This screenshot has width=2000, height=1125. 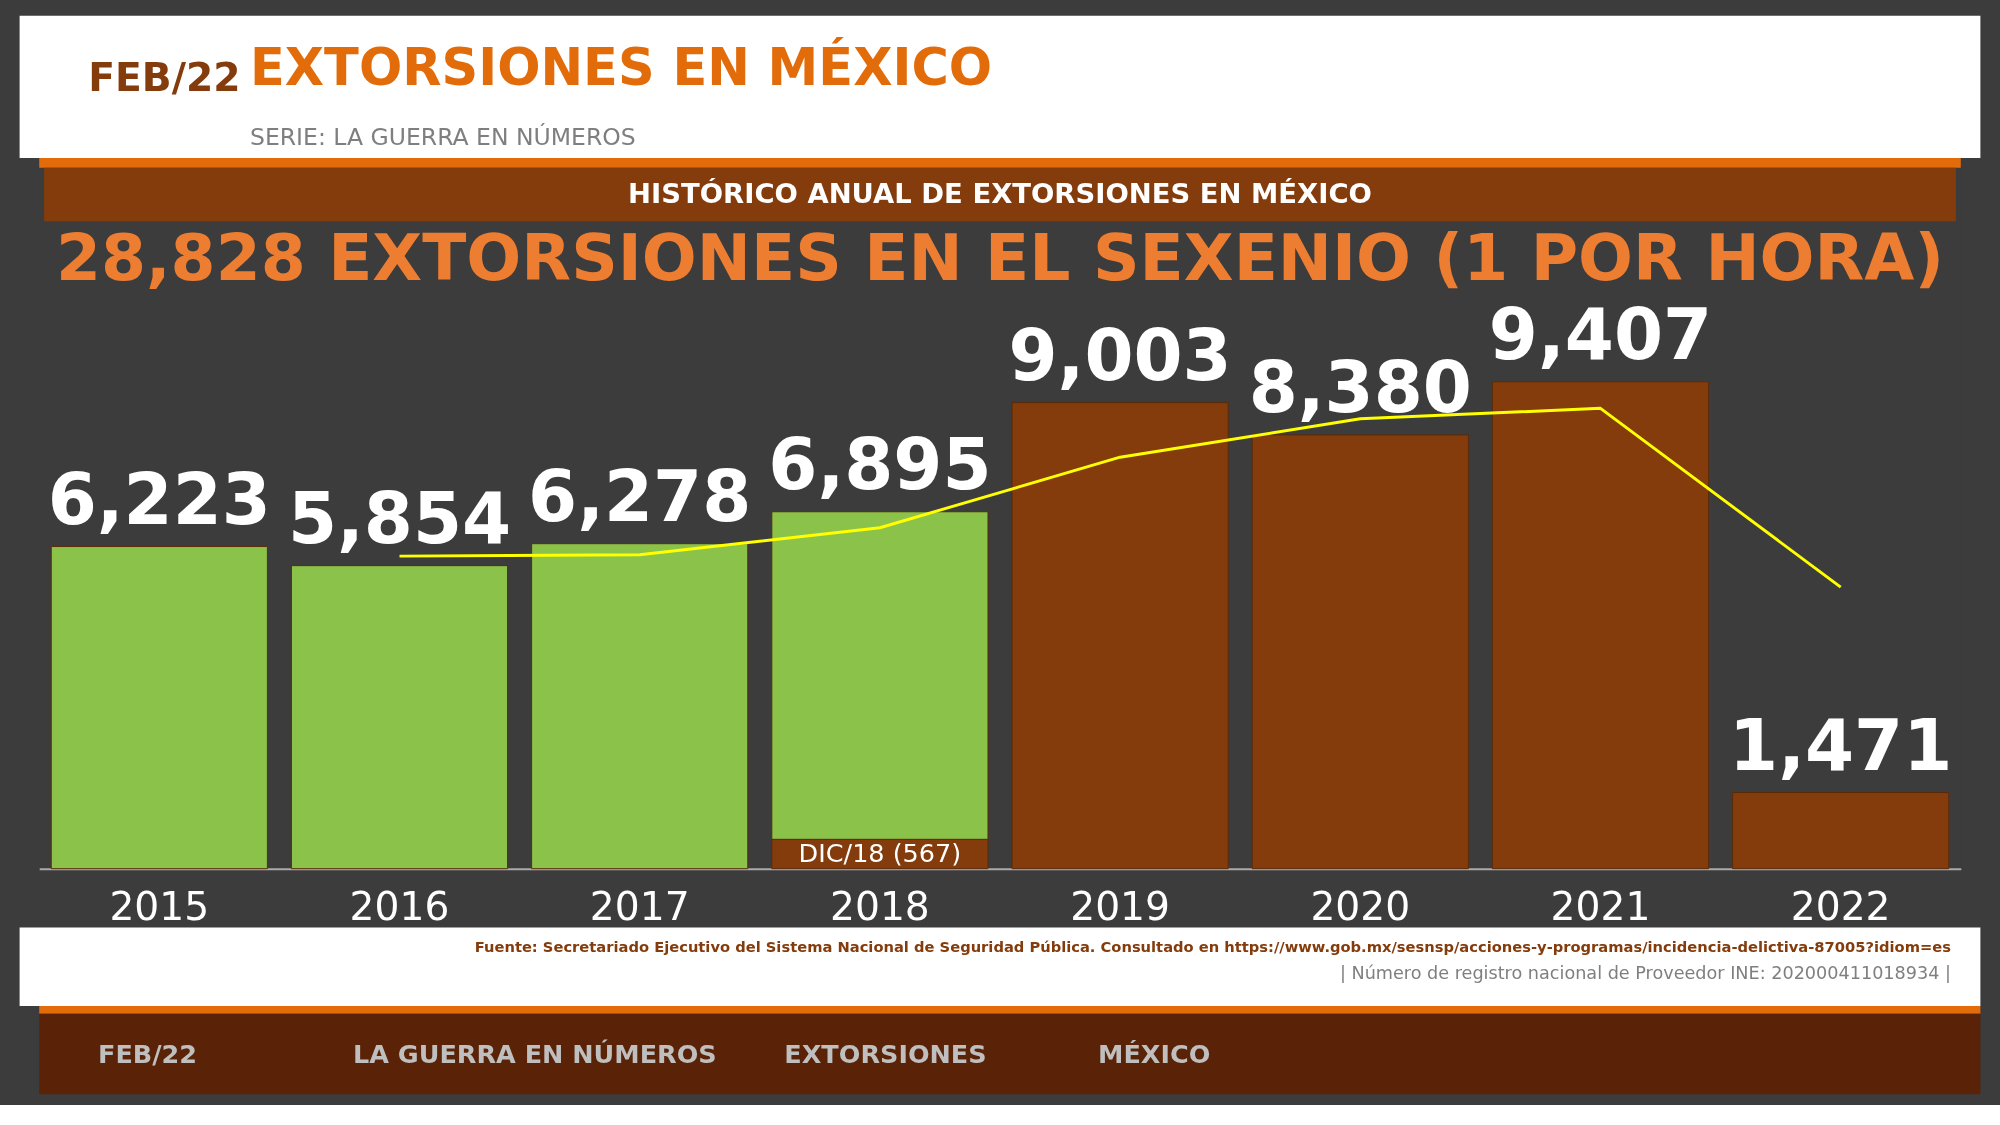 I want to click on x-tick-label: 2020, so click(x=1360, y=907).